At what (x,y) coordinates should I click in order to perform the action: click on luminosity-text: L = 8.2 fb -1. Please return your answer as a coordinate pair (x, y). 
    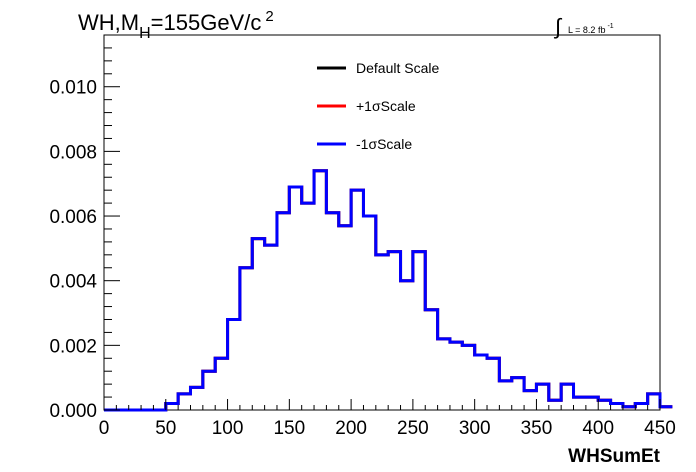
    Looking at the image, I should click on (591, 29).